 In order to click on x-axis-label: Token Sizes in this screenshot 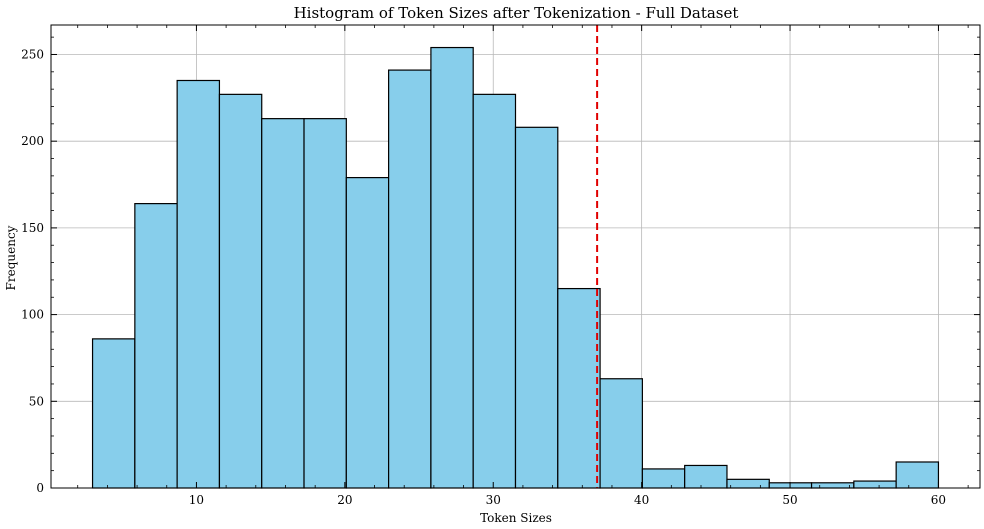, I will do `click(516, 518)`.